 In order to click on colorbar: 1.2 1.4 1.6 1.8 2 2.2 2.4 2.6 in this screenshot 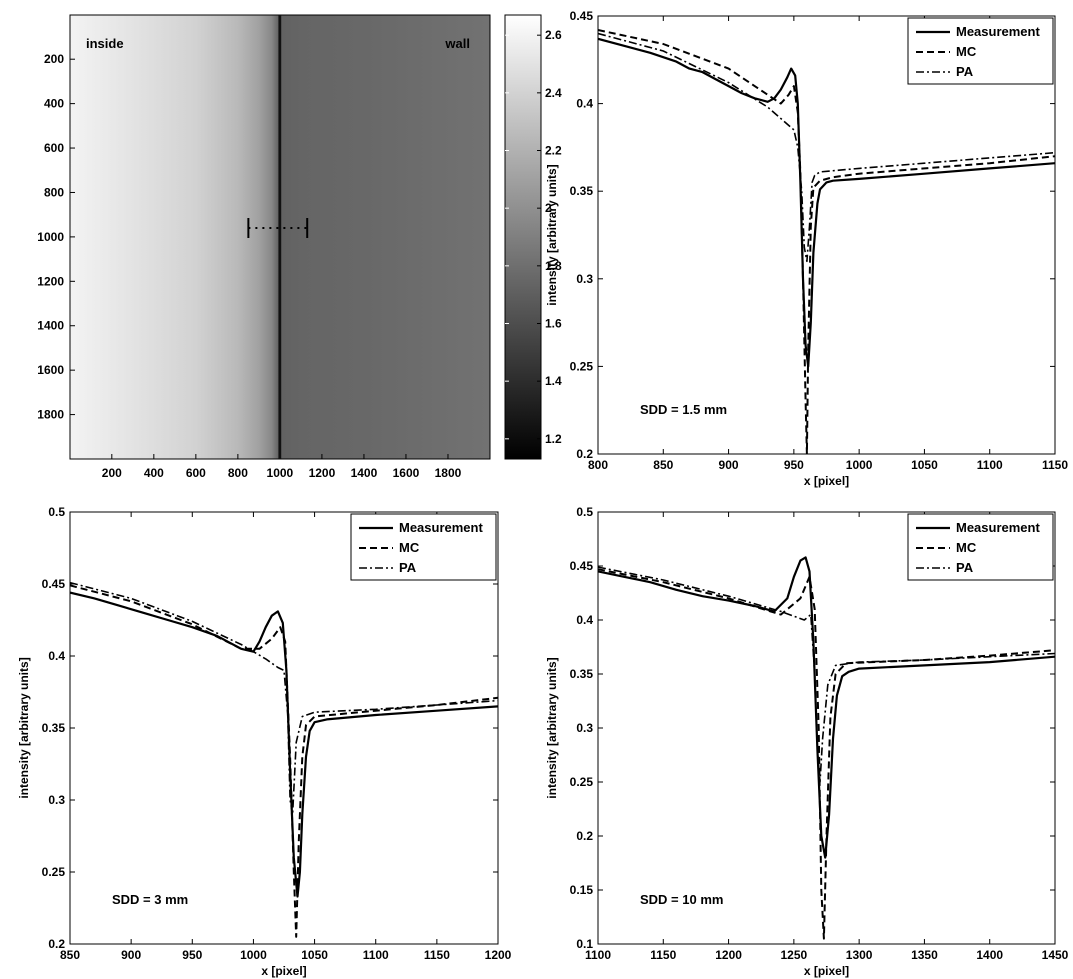, I will do `click(533, 237)`.